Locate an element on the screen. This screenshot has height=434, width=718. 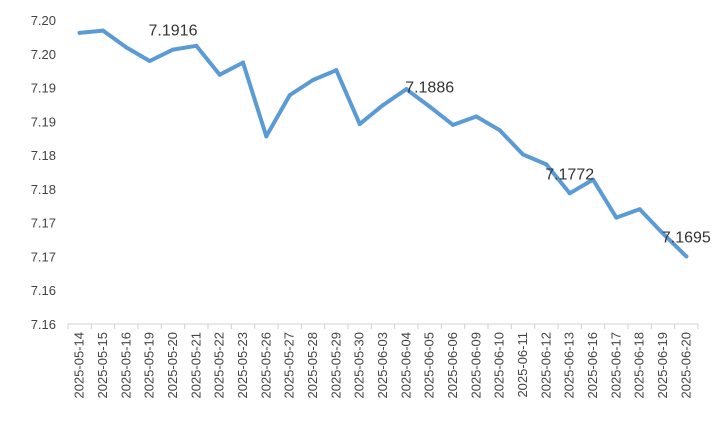
data-label: 7.1916 is located at coordinates (173, 31).